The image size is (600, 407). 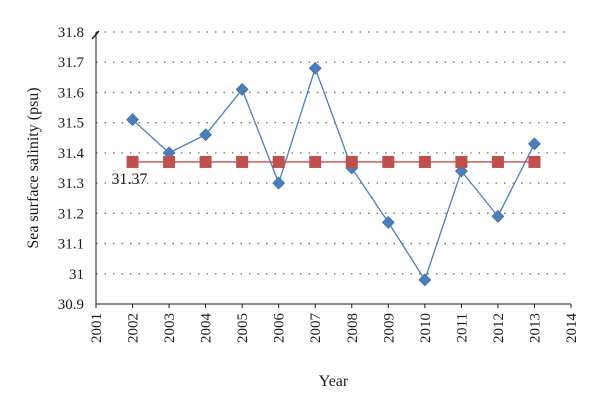 I want to click on x-tick-label: 2010, so click(x=426, y=328).